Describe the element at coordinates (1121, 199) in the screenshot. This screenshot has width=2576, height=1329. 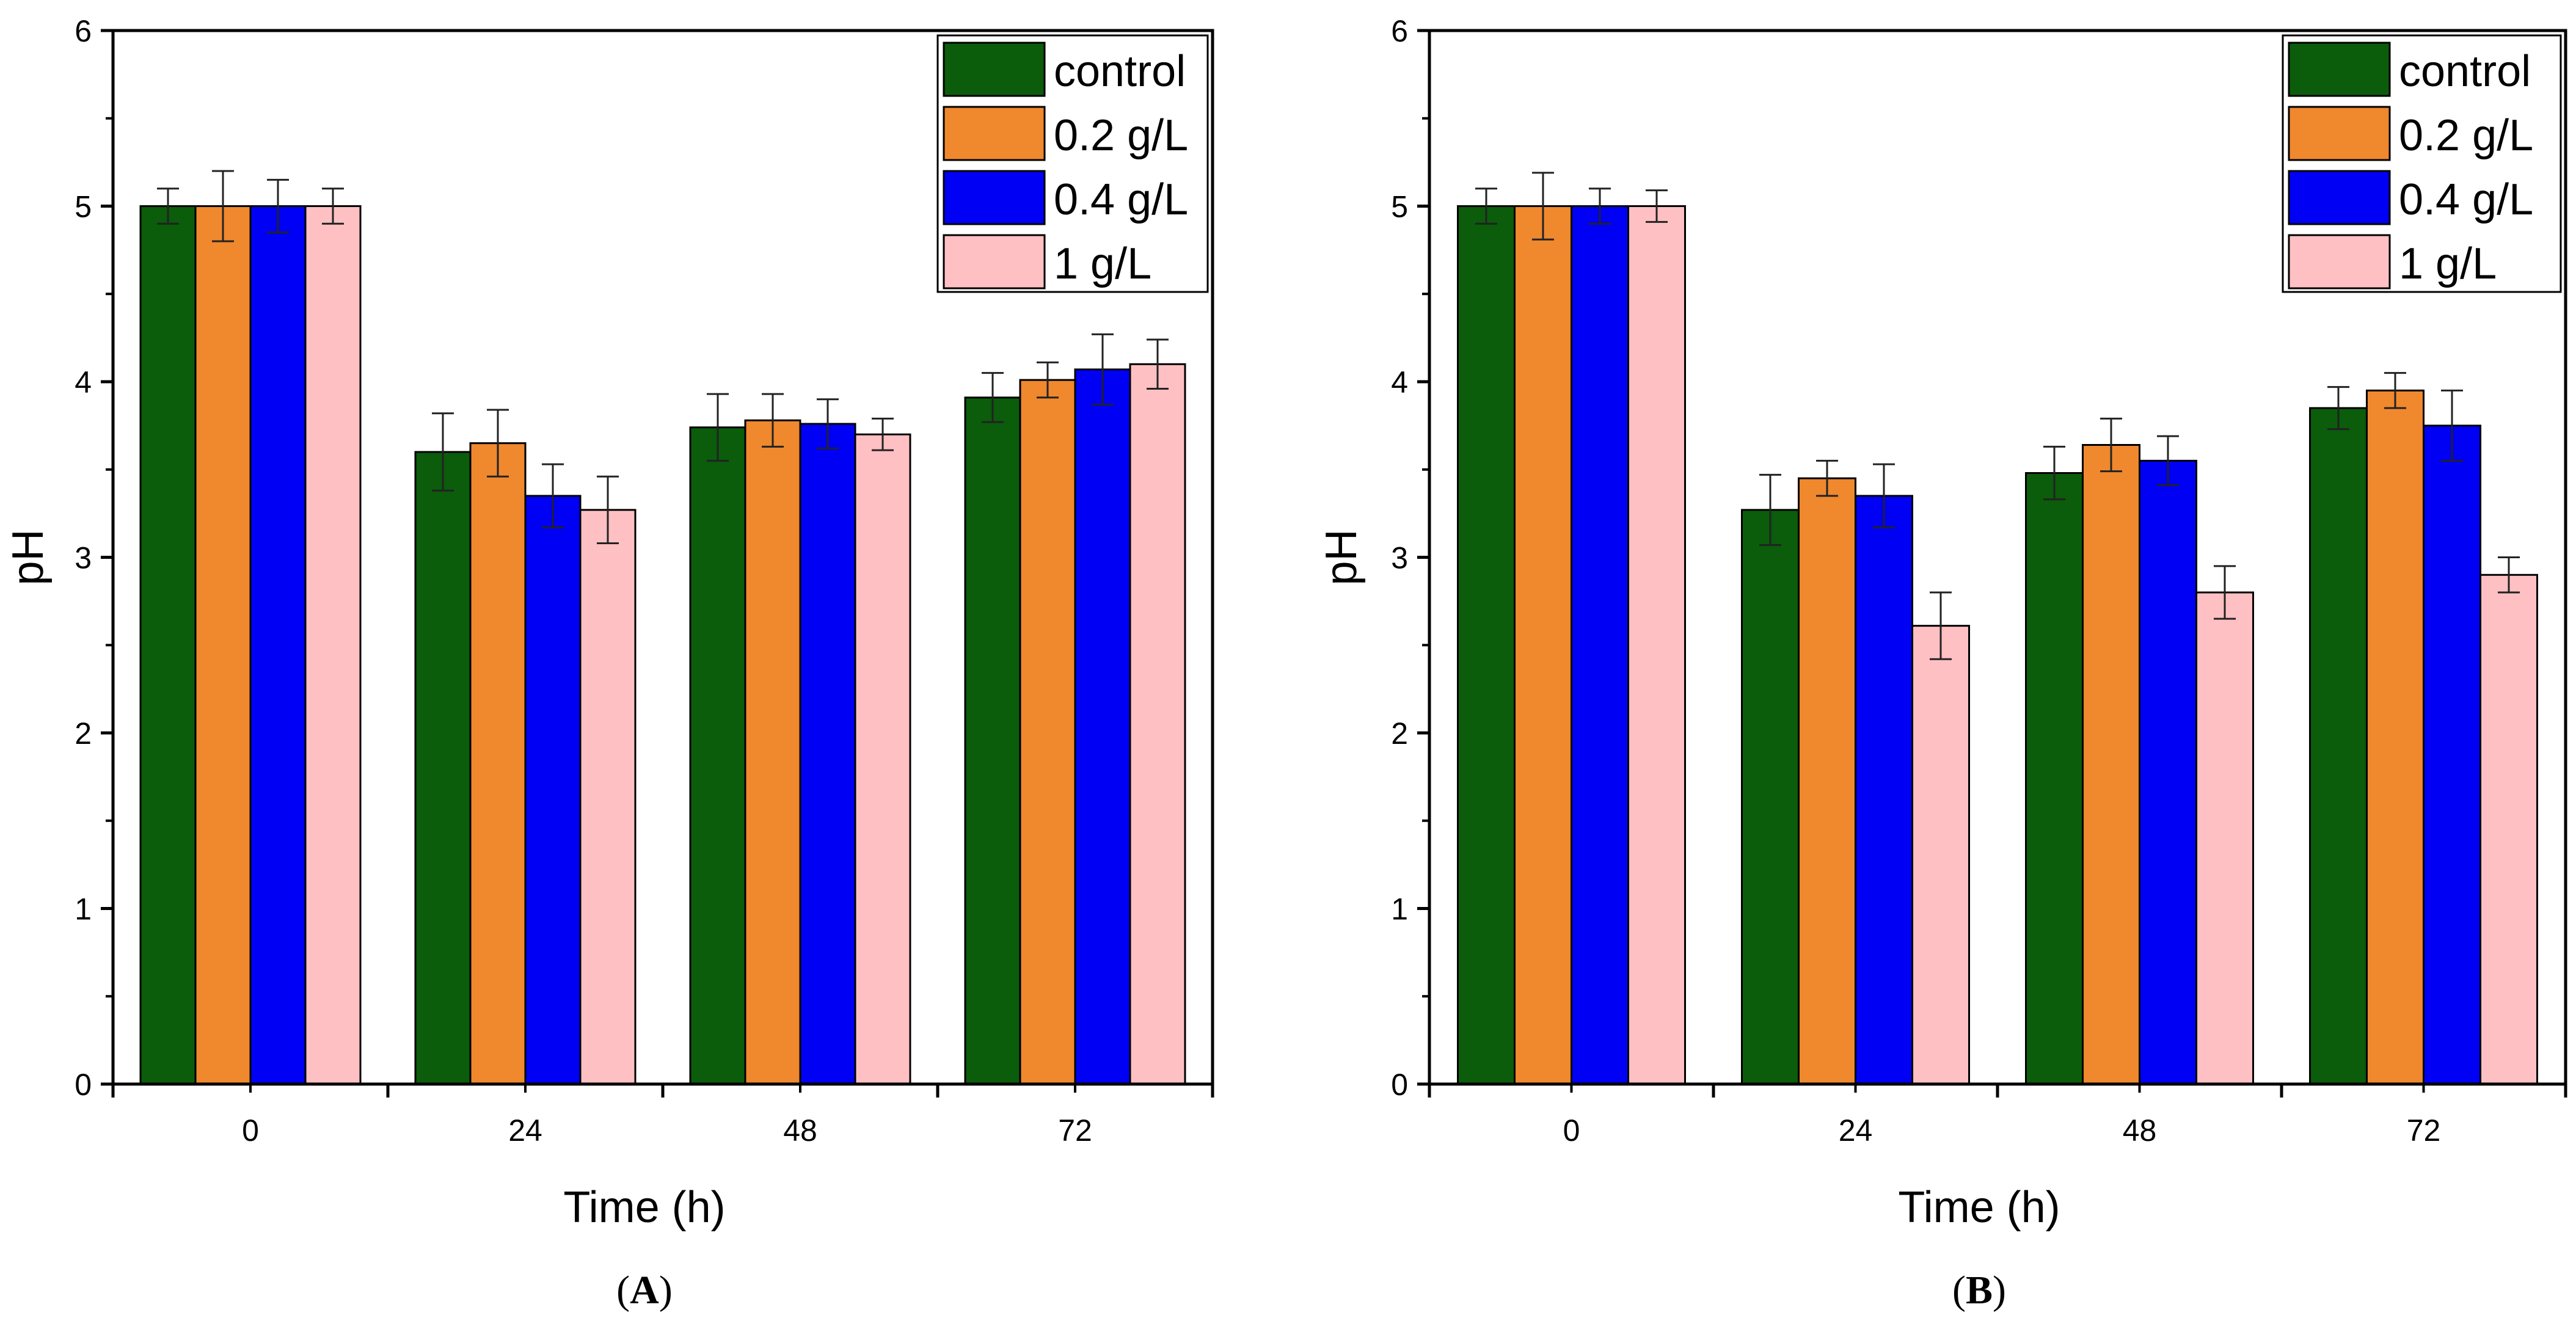
I see `legend-label: 0.4 g/L` at that location.